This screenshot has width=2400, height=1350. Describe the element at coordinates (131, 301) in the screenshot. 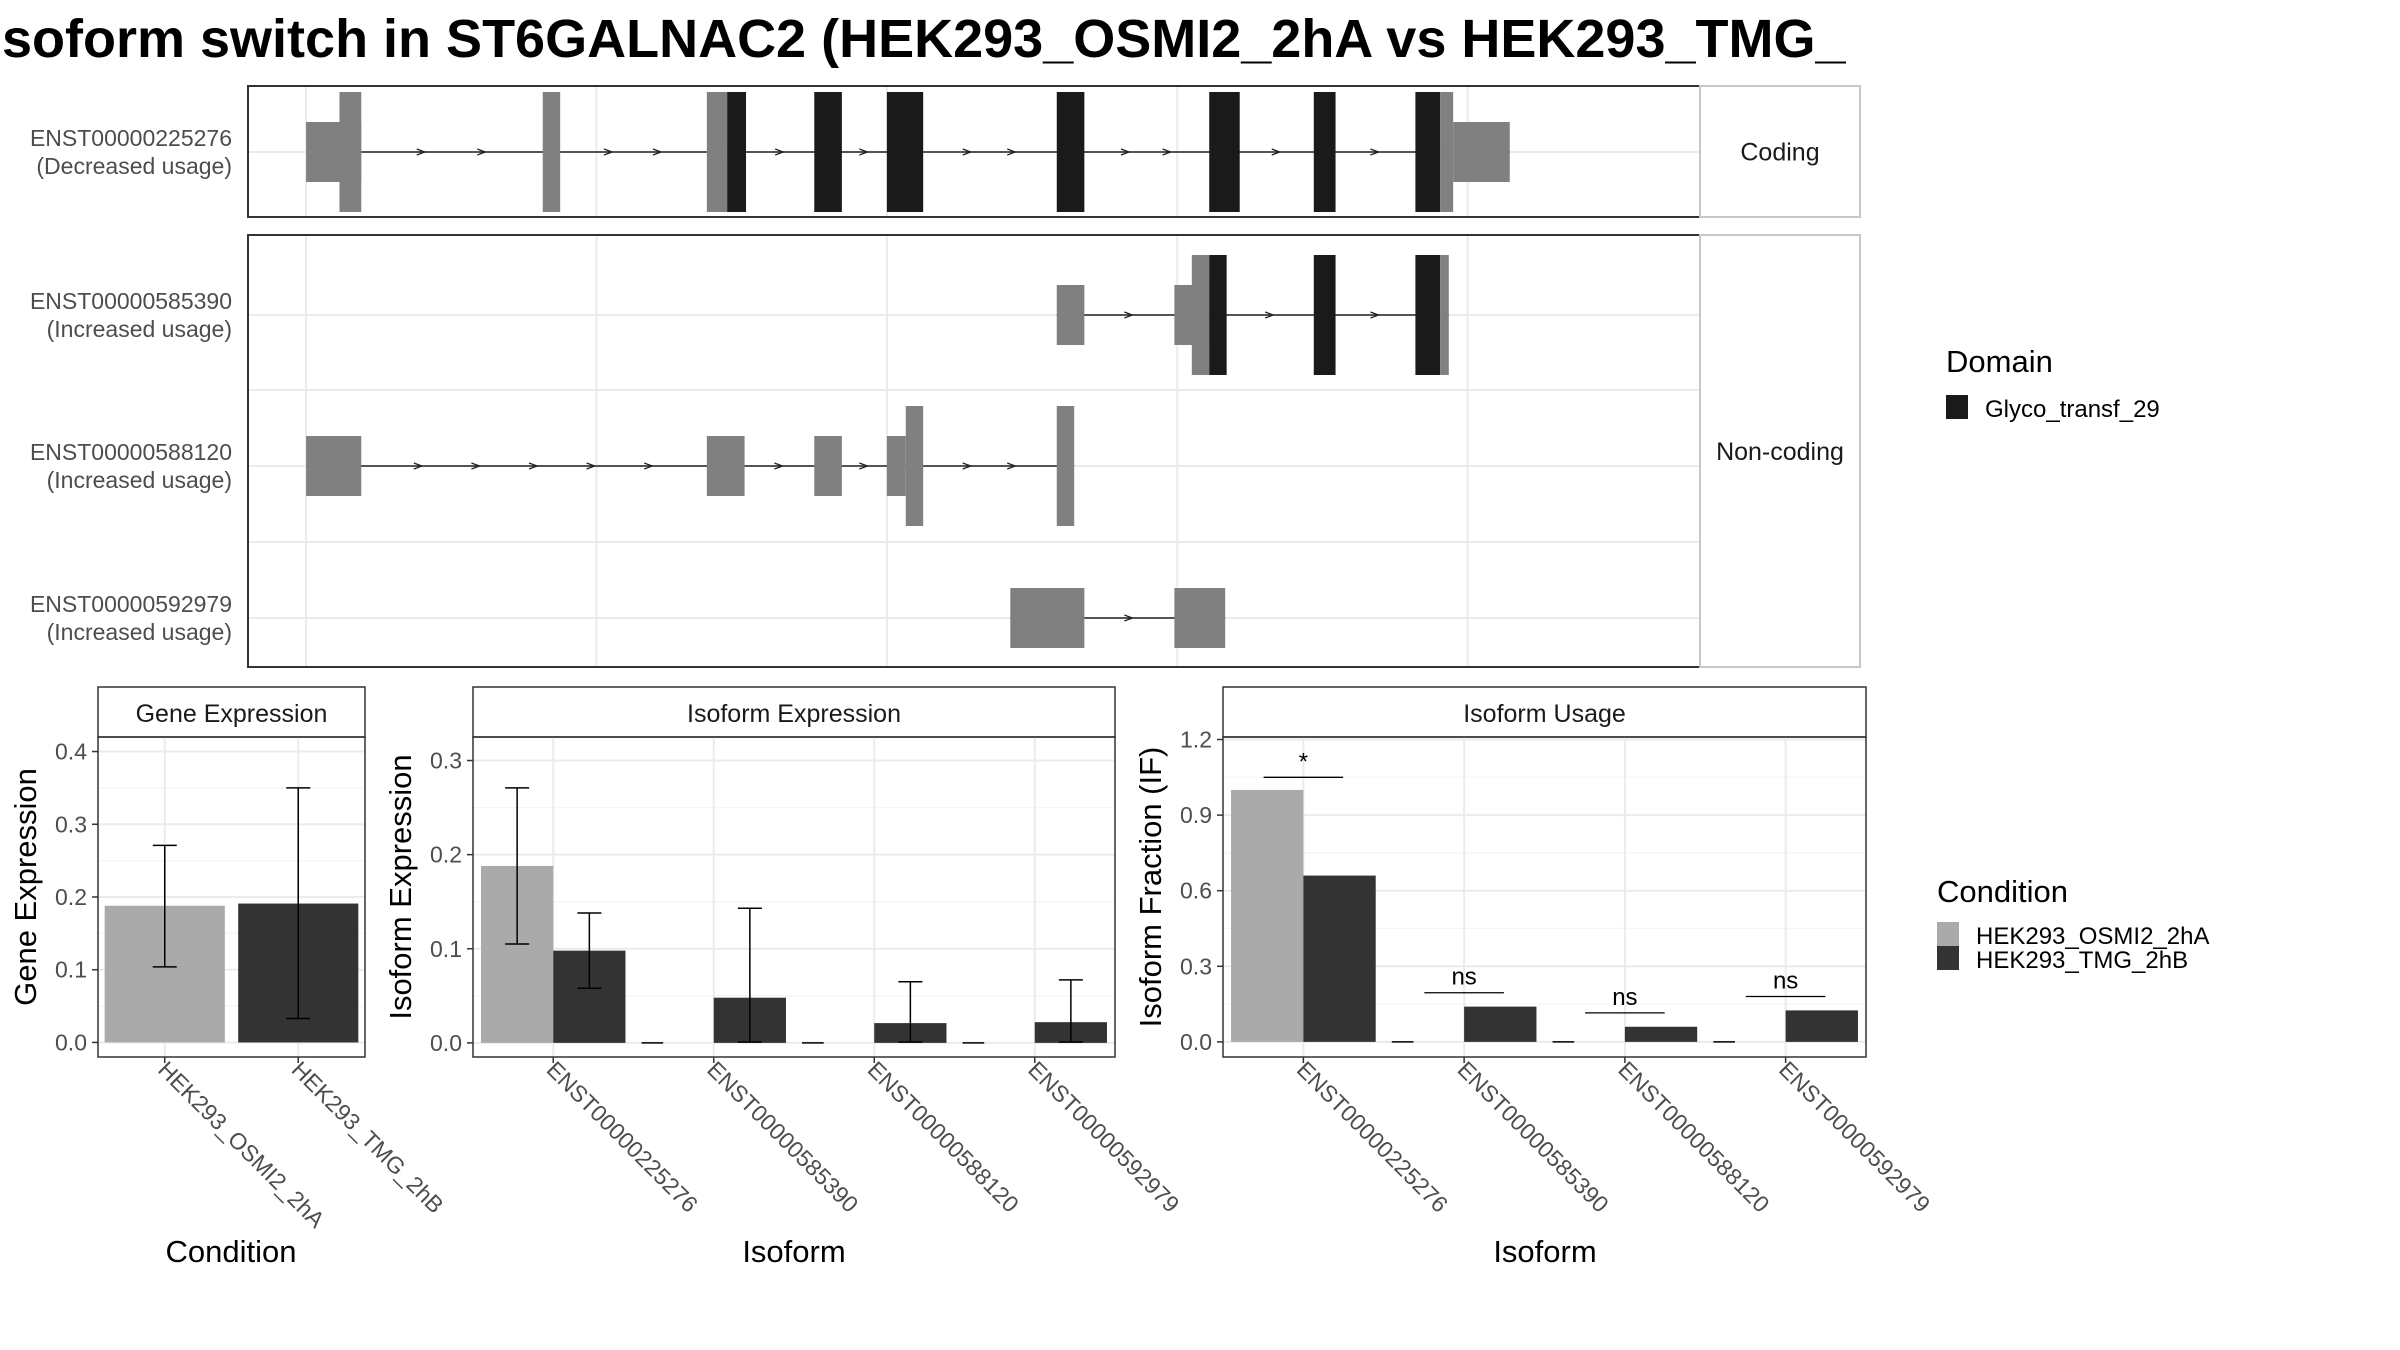

I see `isoform-label: ENST00000585390` at that location.